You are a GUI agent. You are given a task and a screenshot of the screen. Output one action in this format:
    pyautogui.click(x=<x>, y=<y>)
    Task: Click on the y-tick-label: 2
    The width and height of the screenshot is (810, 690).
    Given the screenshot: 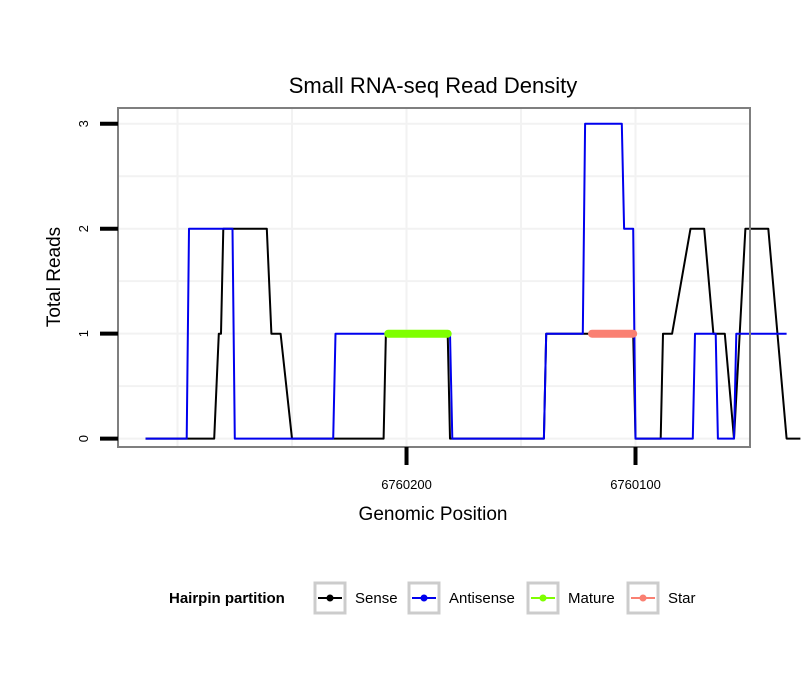 What is the action you would take?
    pyautogui.click(x=83, y=228)
    